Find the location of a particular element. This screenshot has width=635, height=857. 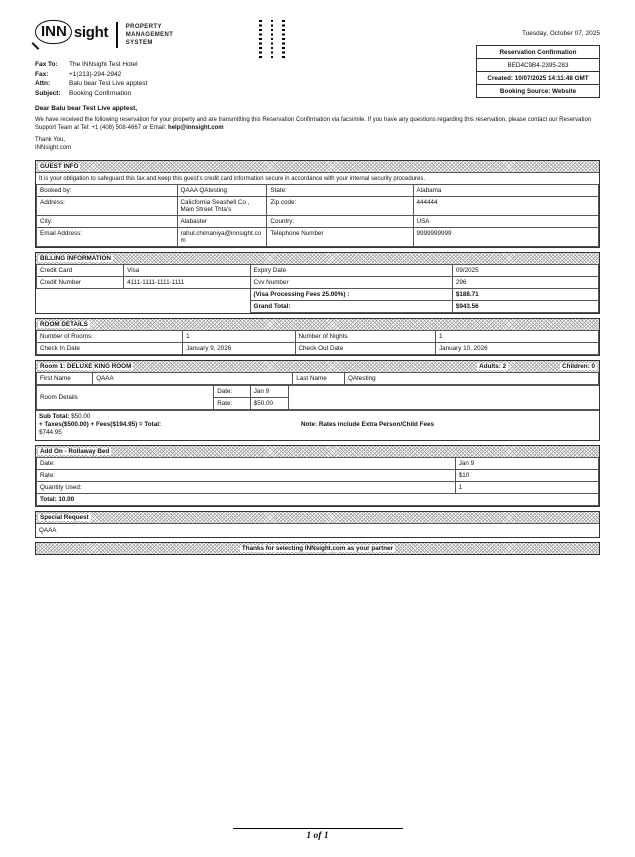

processing-fees-value: $188.71 is located at coordinates (525, 294).